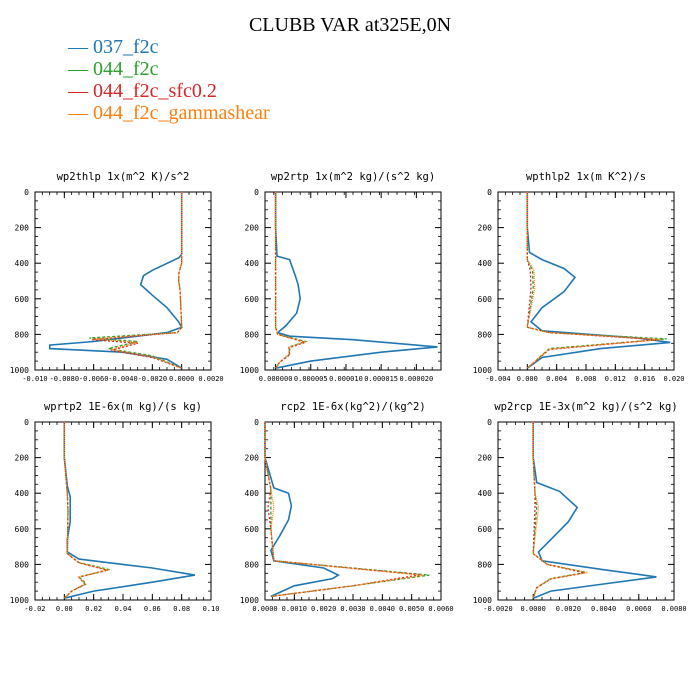 This screenshot has width=700, height=700. What do you see at coordinates (211, 609) in the screenshot?
I see `x-tick-label: 0.10` at bounding box center [211, 609].